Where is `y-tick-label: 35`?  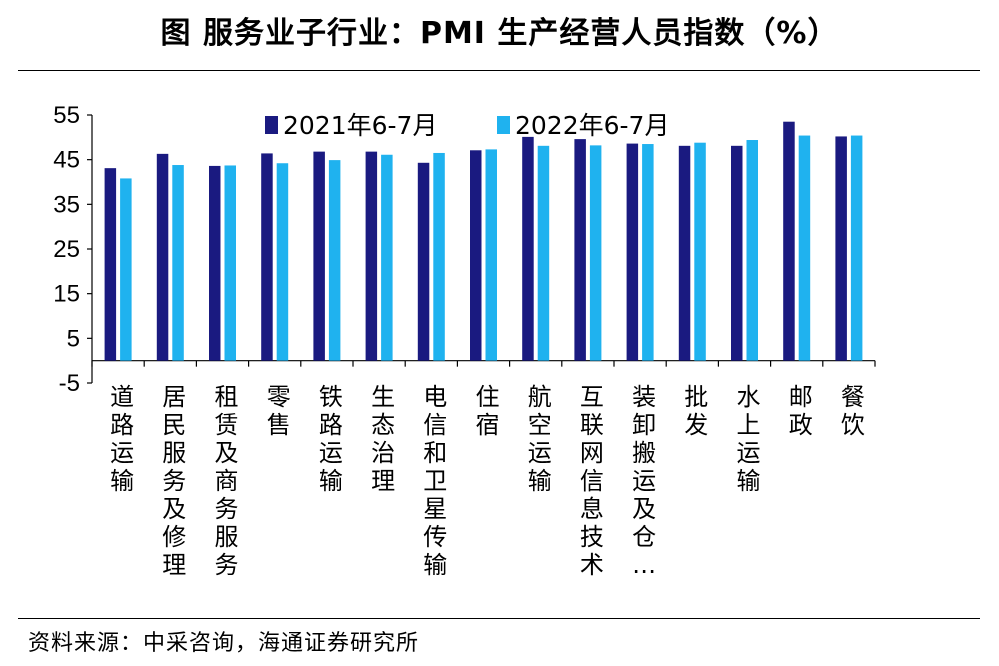
y-tick-label: 35 is located at coordinates (66, 204).